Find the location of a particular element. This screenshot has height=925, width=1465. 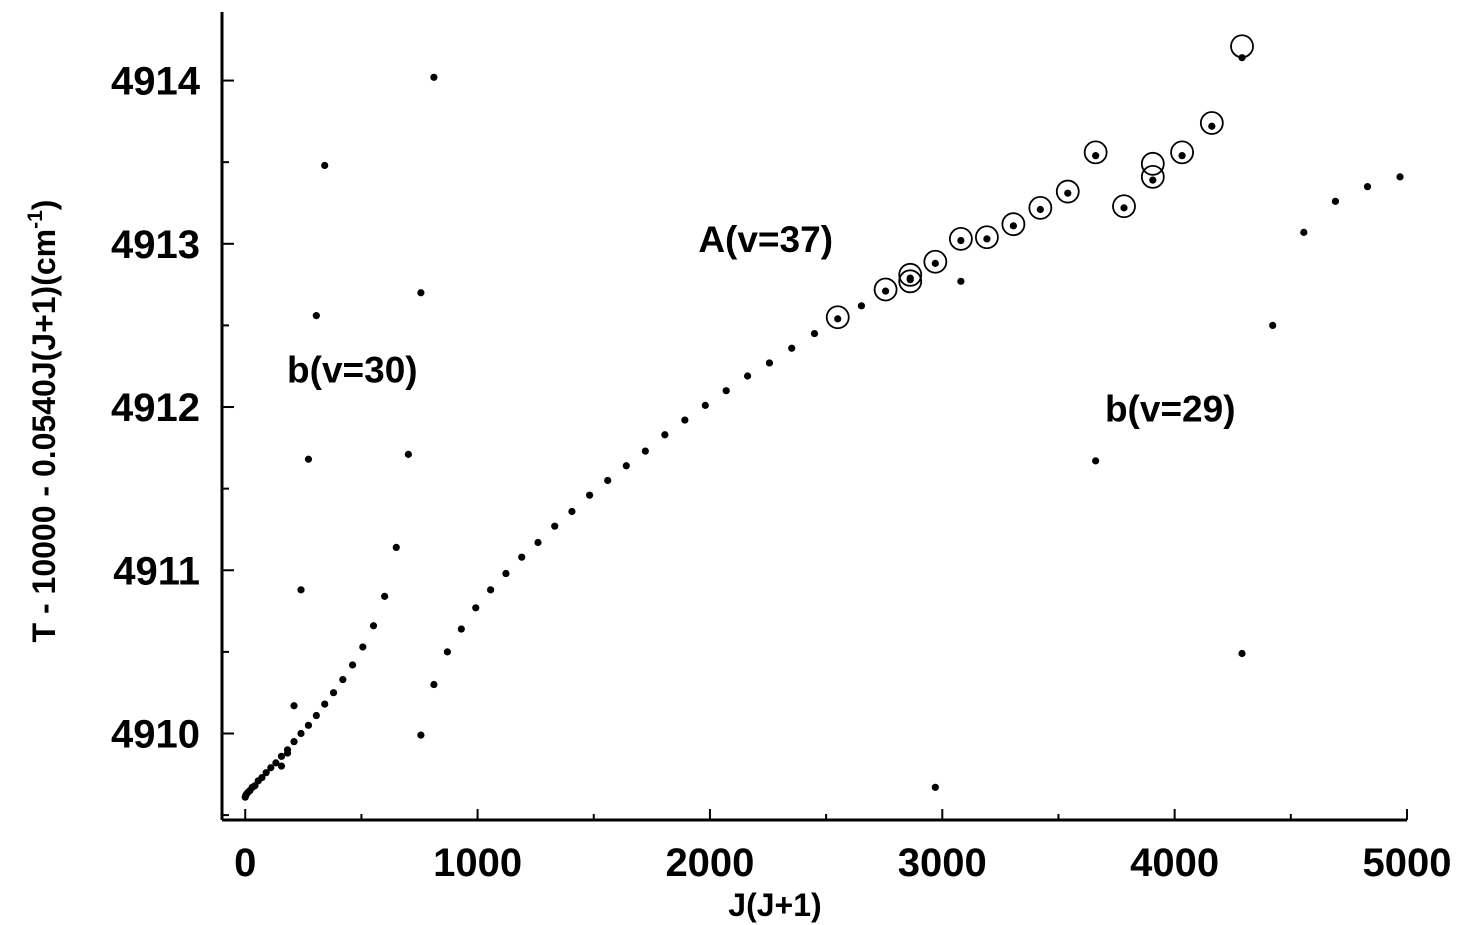

x-tick-label: 2000 is located at coordinates (709, 863).